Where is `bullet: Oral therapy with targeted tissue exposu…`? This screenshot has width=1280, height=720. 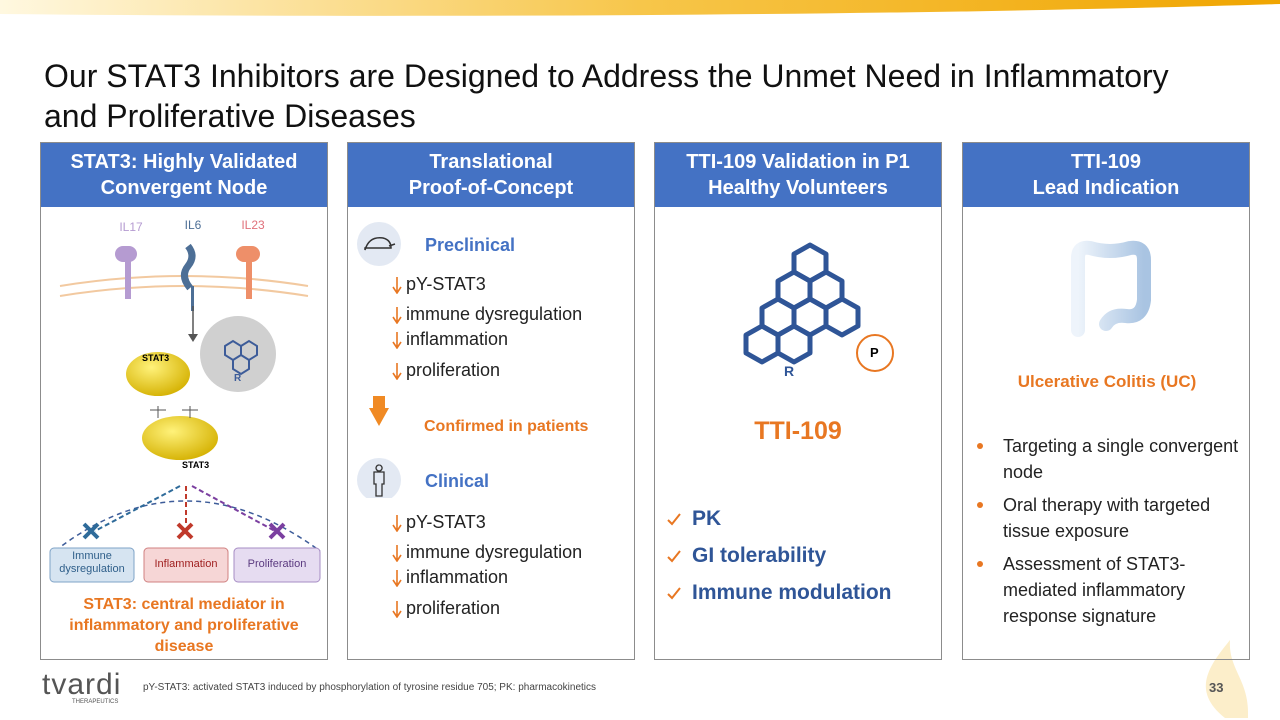 bullet: Oral therapy with targeted tissue exposu… is located at coordinates (1110, 518).